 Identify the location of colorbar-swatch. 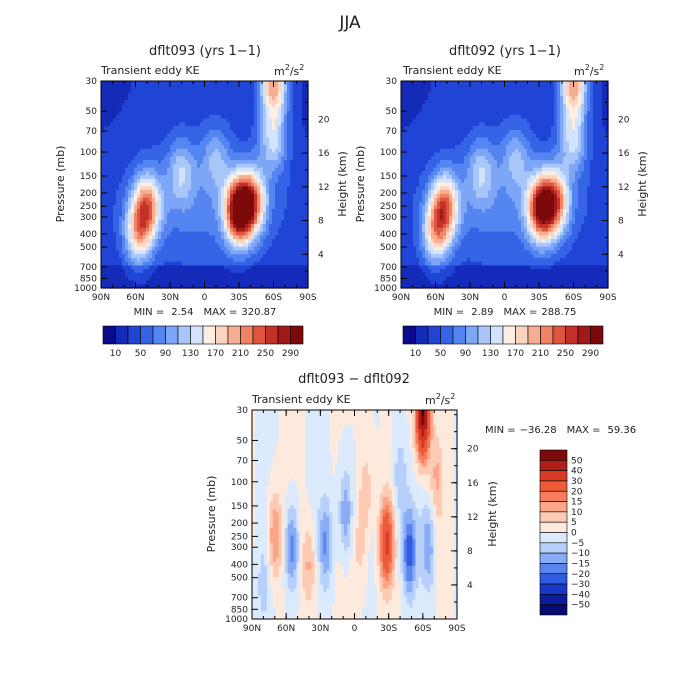
(159, 335).